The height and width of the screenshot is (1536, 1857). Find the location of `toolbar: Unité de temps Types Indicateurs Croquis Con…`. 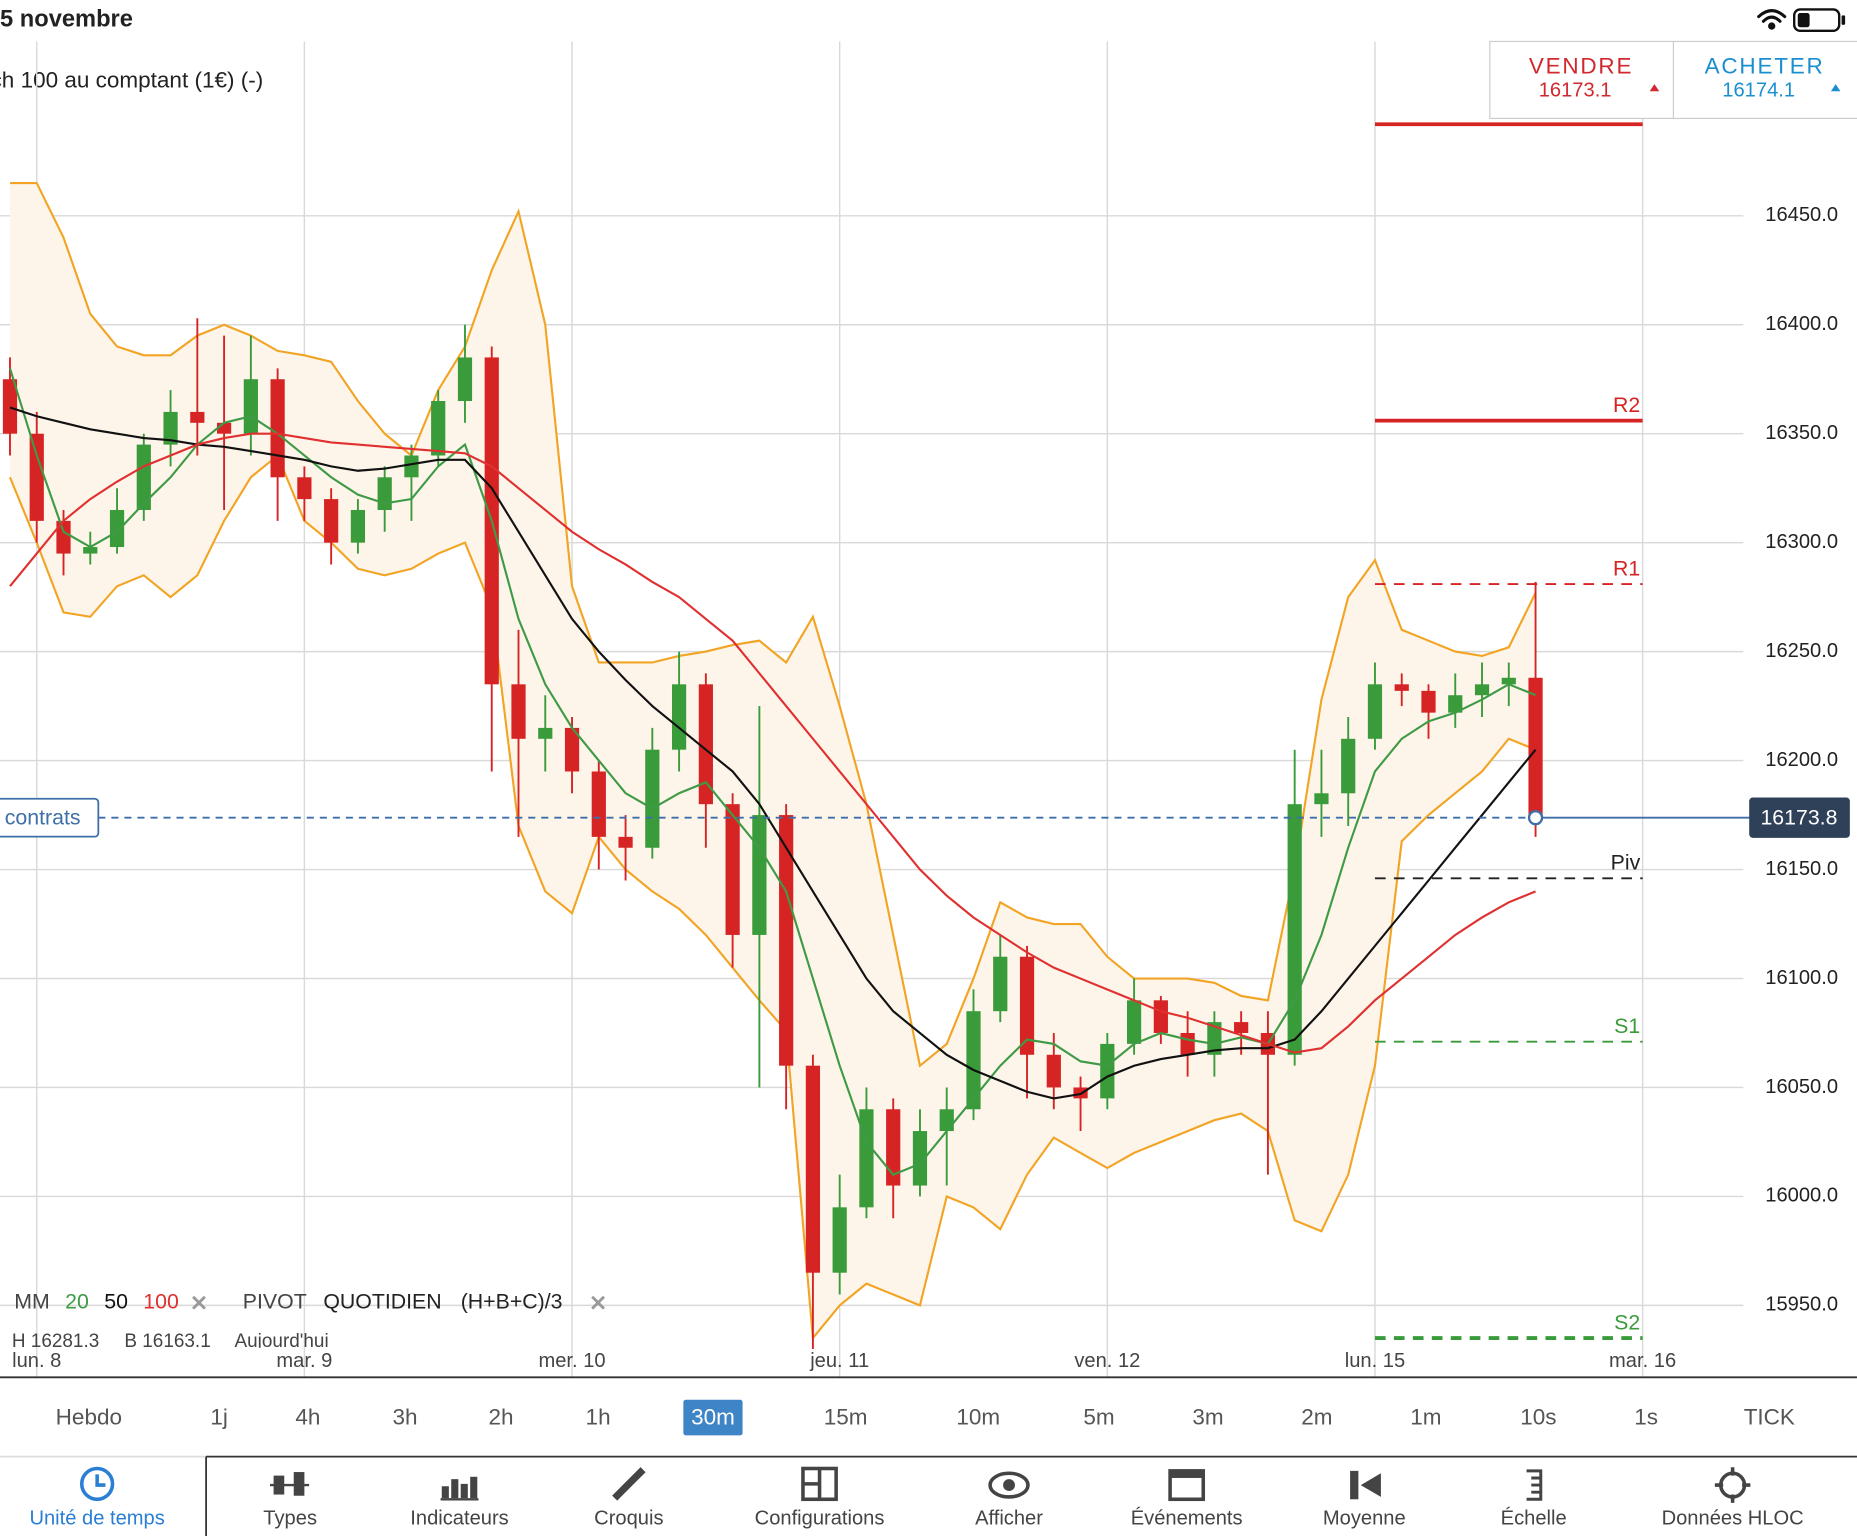

toolbar: Unité de temps Types Indicateurs Croquis Con… is located at coordinates (916, 1498).